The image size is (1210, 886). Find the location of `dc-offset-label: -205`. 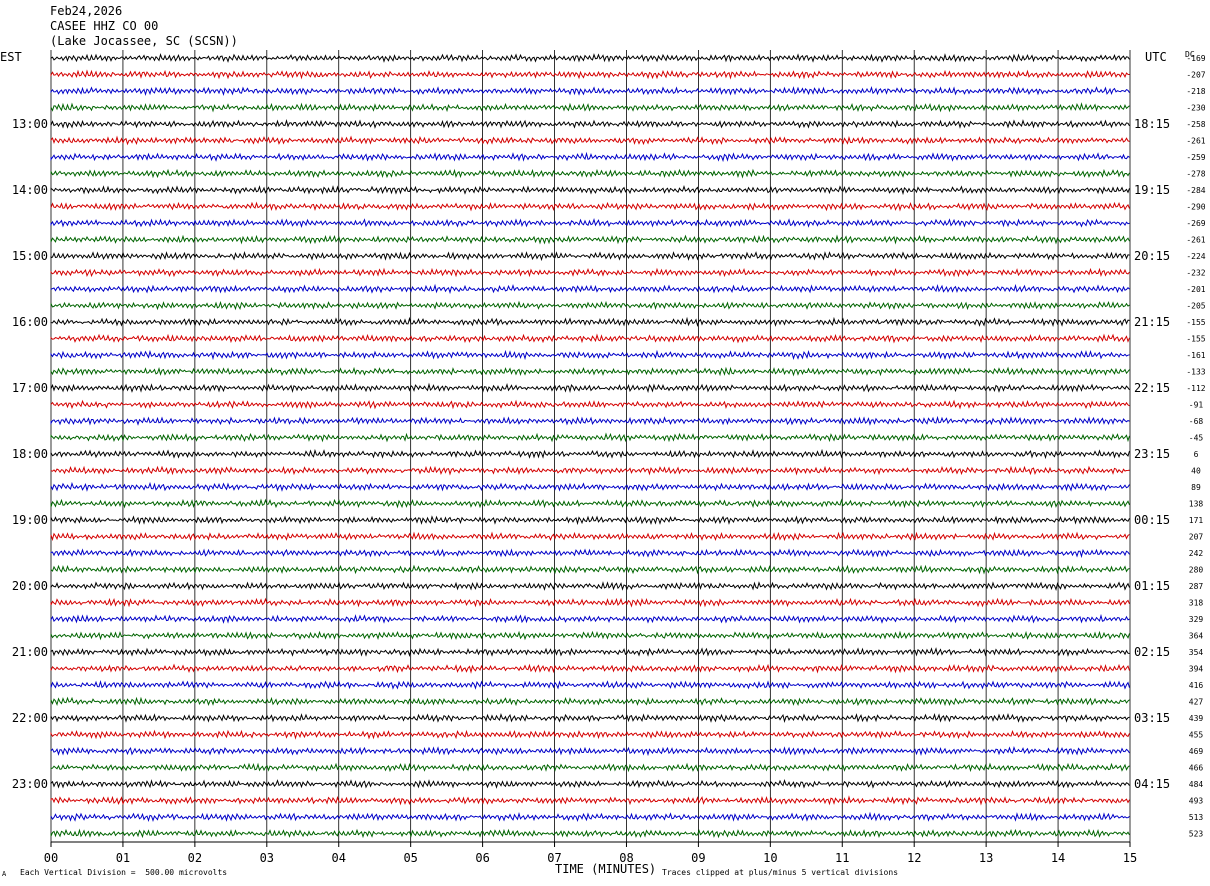

dc-offset-label: -205 is located at coordinates (1195, 306).